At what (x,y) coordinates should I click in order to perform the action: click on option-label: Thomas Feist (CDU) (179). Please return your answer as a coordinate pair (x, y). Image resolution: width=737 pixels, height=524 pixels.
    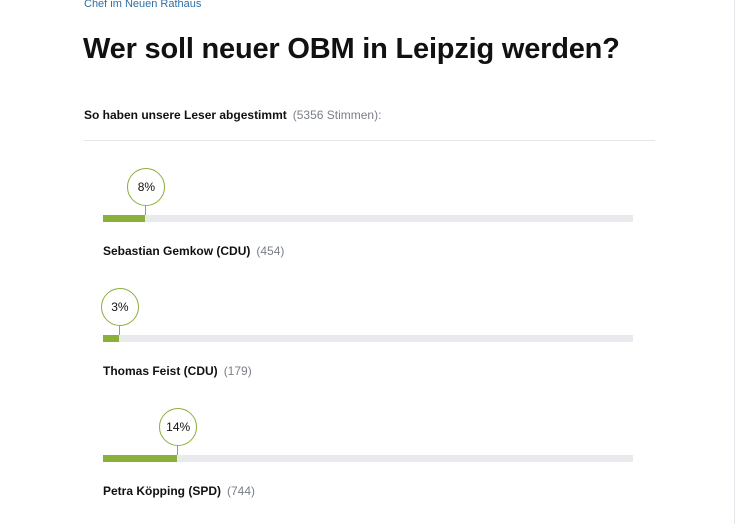
    Looking at the image, I should click on (177, 371).